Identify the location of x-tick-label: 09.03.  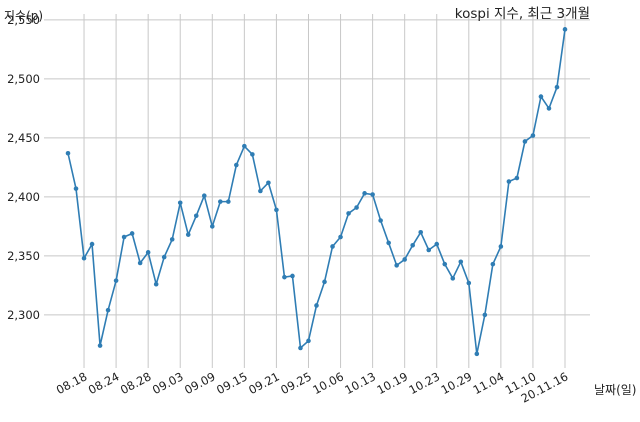
(168, 383).